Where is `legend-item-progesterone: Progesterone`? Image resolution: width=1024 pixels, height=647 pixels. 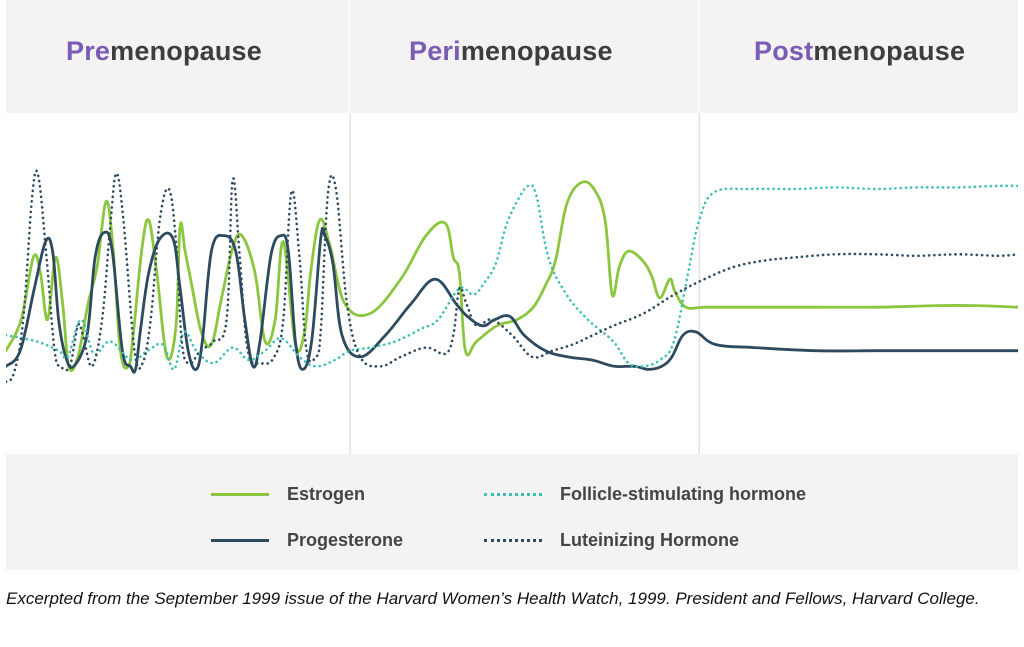 legend-item-progesterone: Progesterone is located at coordinates (307, 540).